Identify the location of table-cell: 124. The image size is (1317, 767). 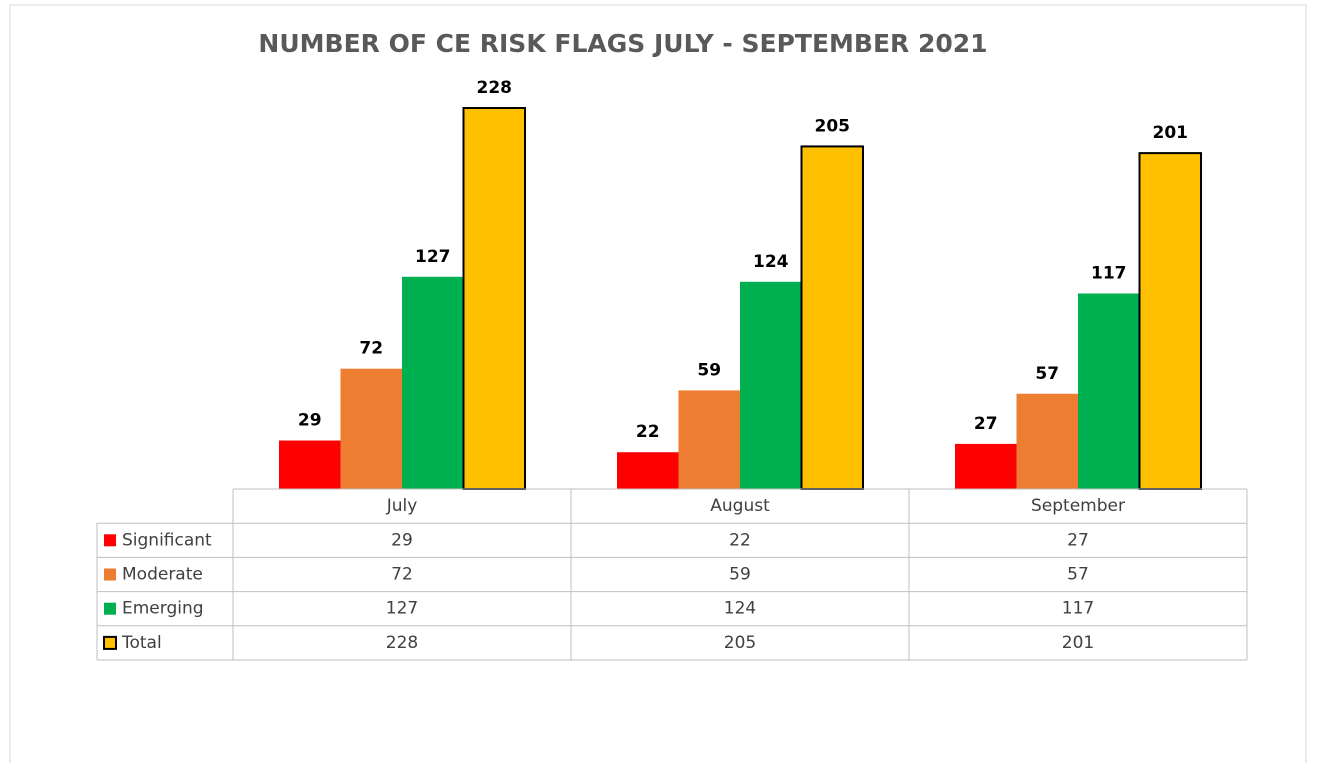
(740, 609).